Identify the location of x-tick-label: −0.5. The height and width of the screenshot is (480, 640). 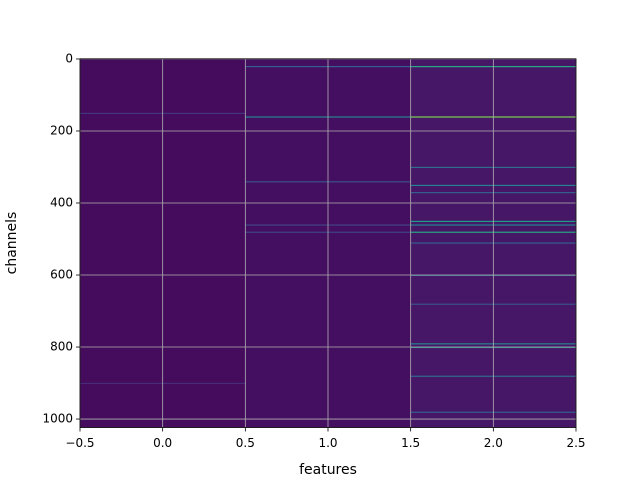
(79, 443).